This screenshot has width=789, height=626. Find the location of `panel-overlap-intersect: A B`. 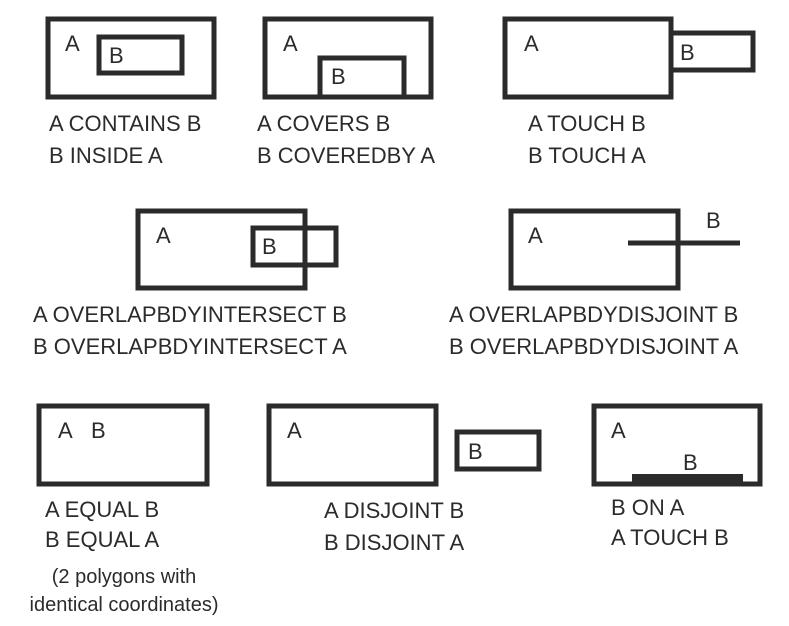

panel-overlap-intersect: A B is located at coordinates (237, 249).